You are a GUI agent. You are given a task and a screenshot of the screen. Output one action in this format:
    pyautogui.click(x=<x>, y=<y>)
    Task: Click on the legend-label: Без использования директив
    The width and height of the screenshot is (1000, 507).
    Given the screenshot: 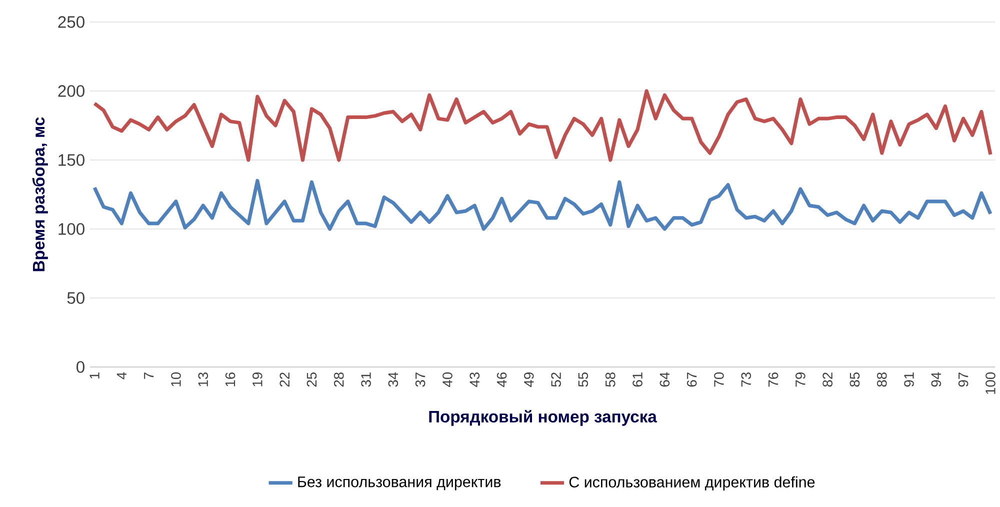 What is the action you would take?
    pyautogui.click(x=399, y=483)
    